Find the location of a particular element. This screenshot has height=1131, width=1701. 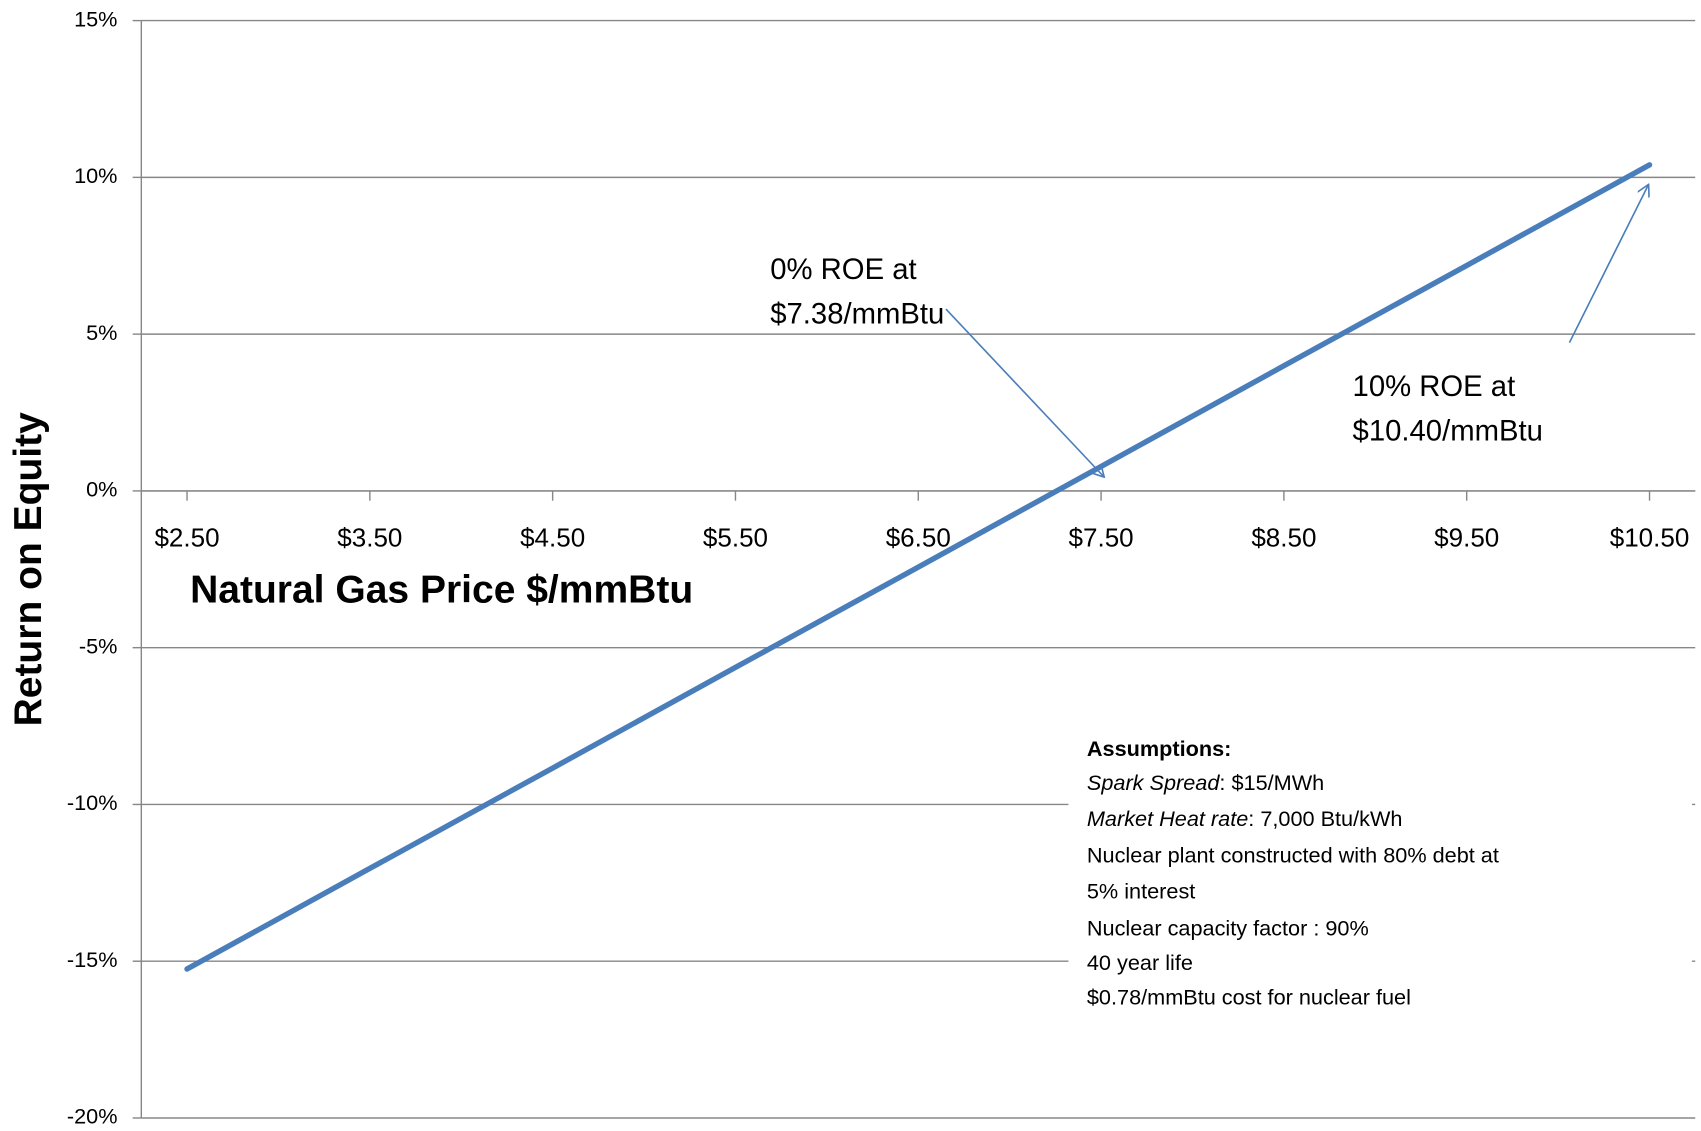

x-tick-label: $6.50 is located at coordinates (918, 538).